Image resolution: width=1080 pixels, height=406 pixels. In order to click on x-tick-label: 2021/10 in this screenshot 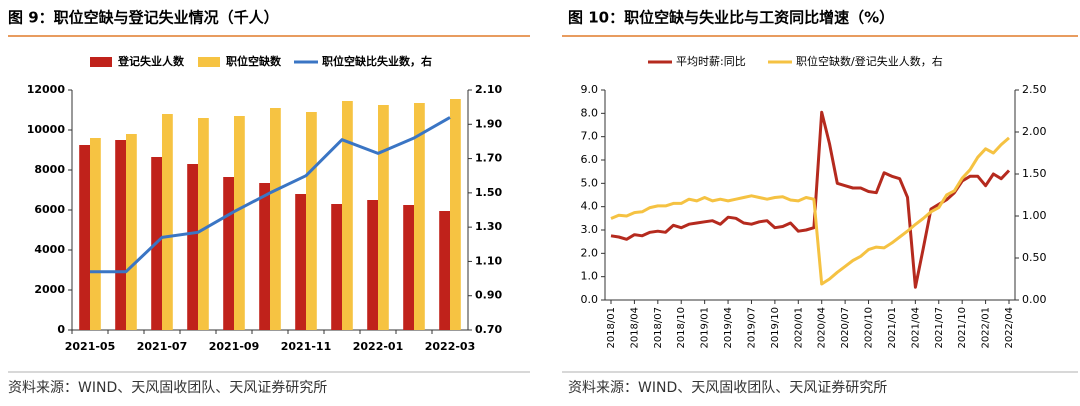, I will do `click(962, 328)`.